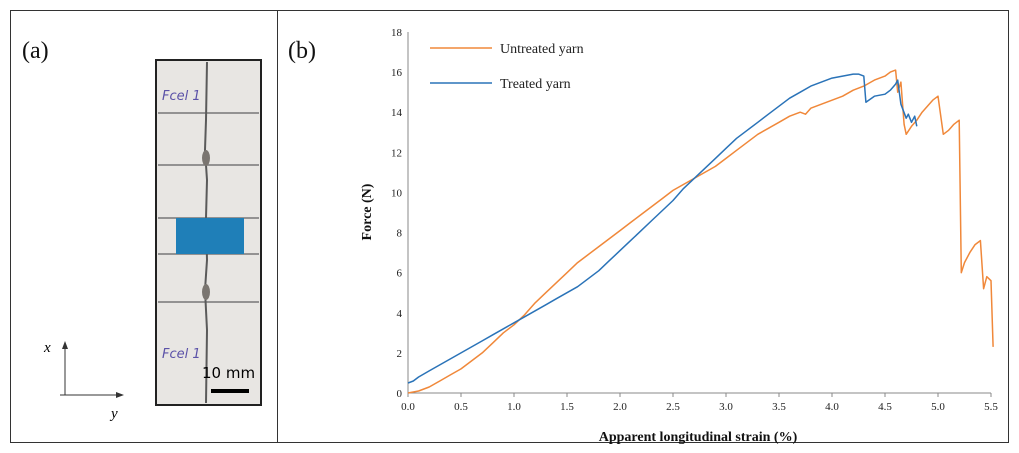 The image size is (1019, 453). What do you see at coordinates (302, 51) in the screenshot?
I see `panel-label-b: (b)` at bounding box center [302, 51].